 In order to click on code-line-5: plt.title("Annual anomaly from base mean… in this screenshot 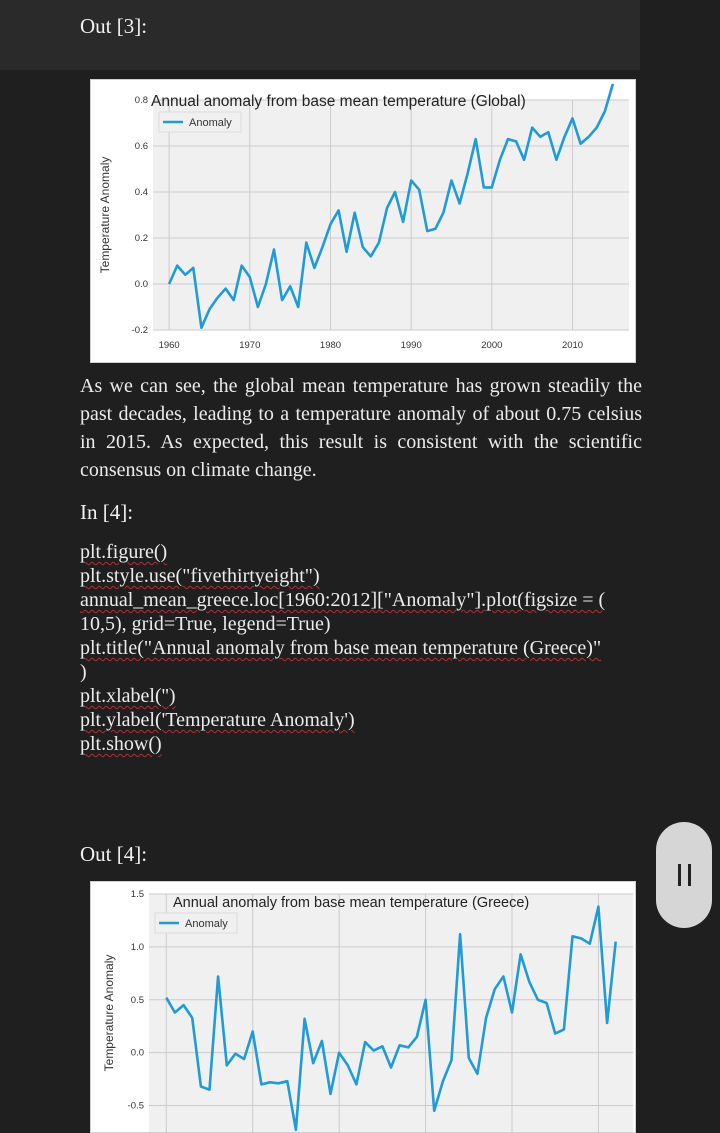, I will do `click(341, 648)`.